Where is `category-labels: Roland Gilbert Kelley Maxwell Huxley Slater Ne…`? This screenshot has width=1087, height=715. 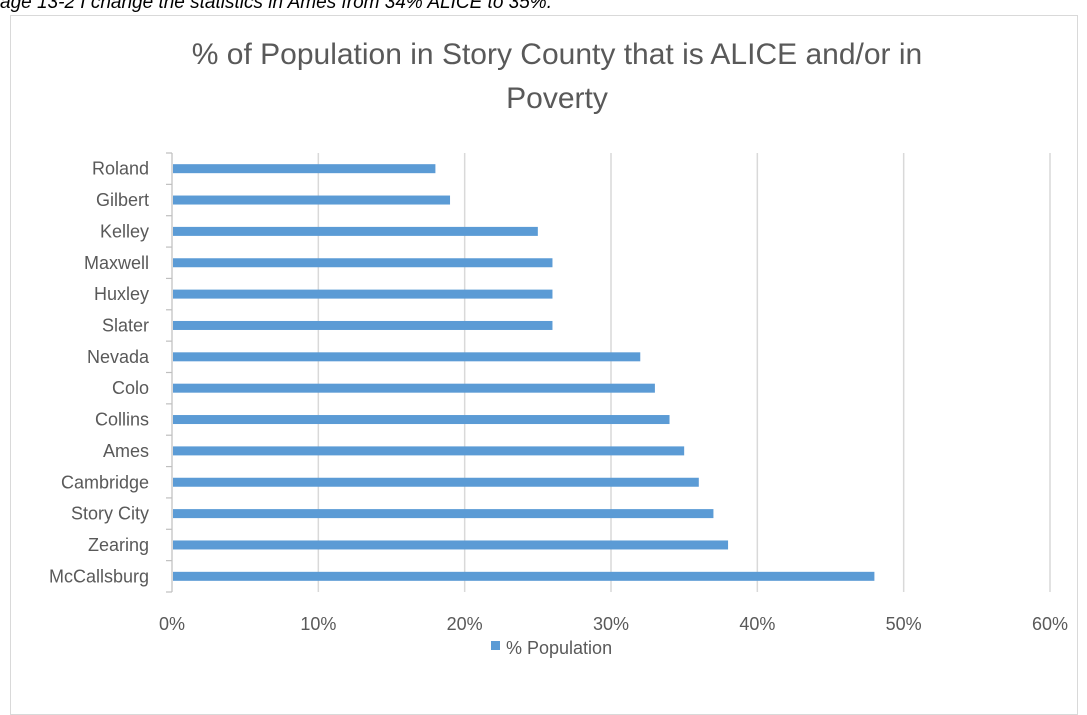 category-labels: Roland Gilbert Kelley Maxwell Huxley Slater Ne… is located at coordinates (99, 373).